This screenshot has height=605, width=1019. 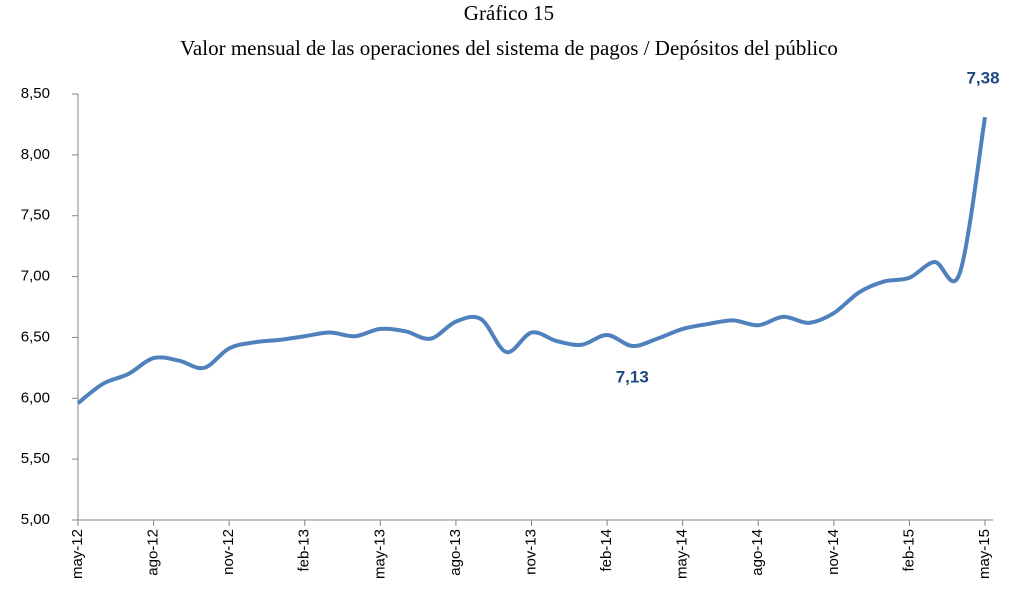 I want to click on x-tick-label: feb-13, so click(x=304, y=550).